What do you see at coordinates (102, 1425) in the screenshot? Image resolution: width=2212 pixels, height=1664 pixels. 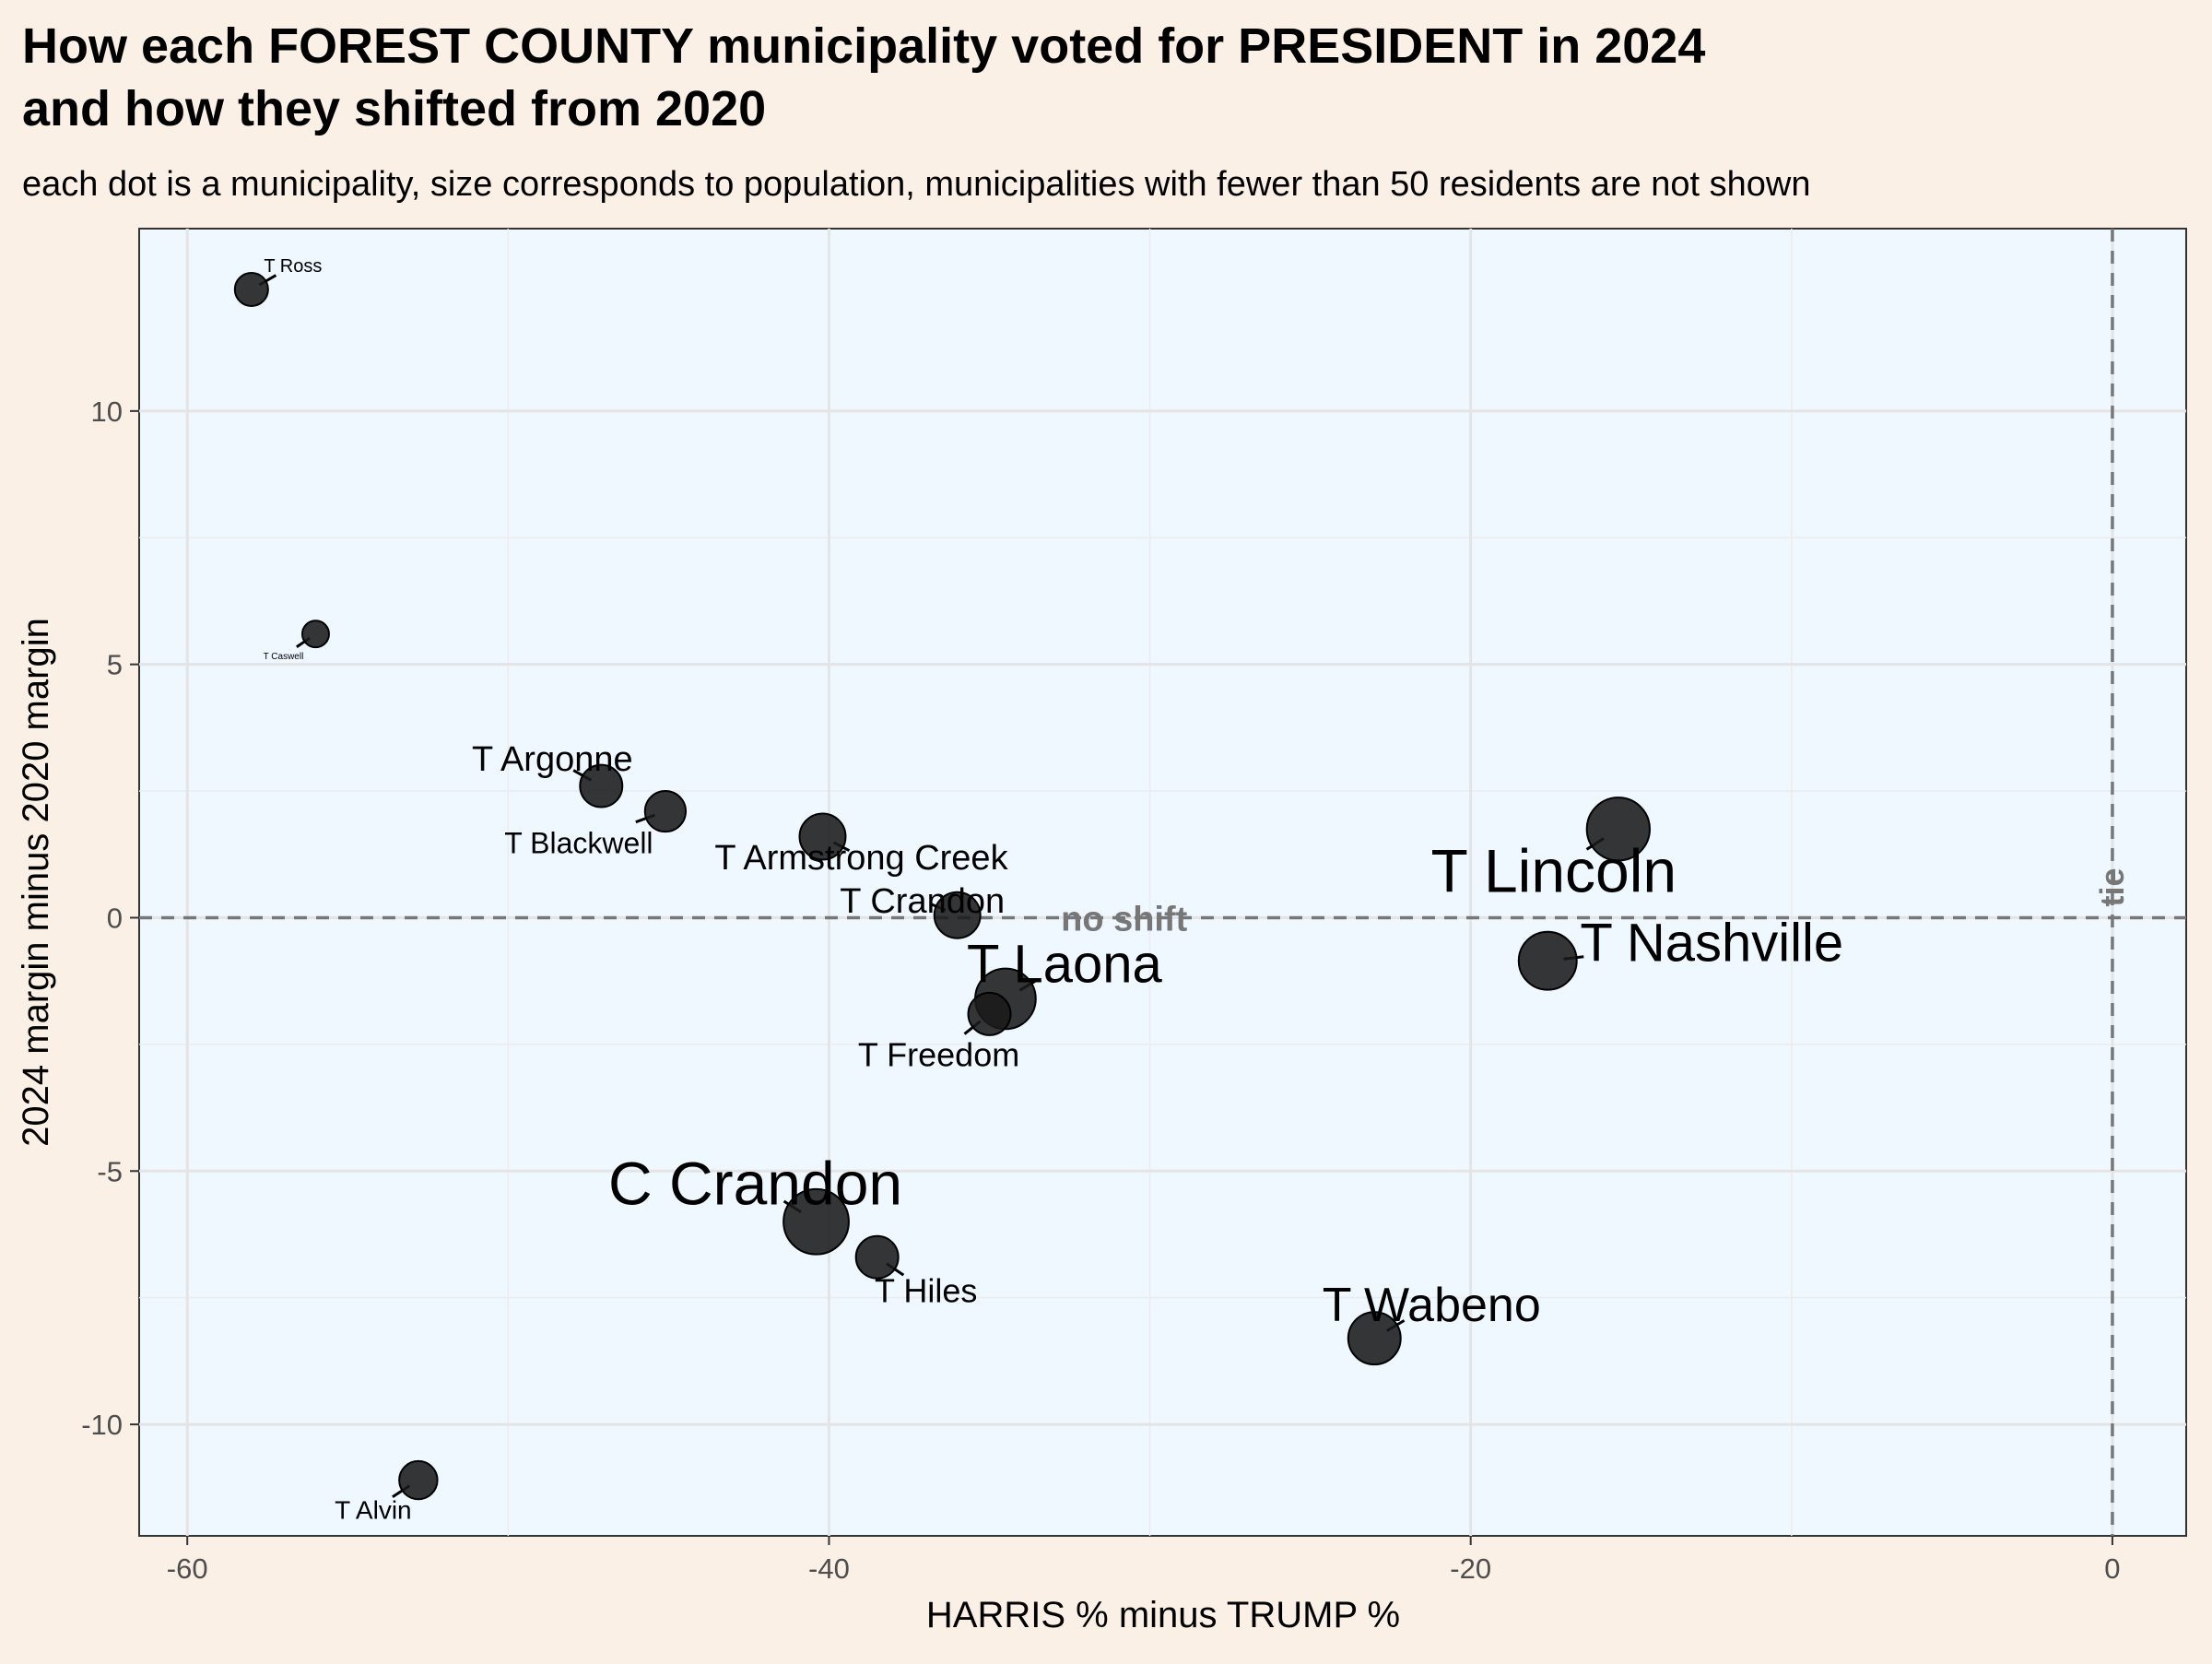 I see `y-tick-label: -10` at bounding box center [102, 1425].